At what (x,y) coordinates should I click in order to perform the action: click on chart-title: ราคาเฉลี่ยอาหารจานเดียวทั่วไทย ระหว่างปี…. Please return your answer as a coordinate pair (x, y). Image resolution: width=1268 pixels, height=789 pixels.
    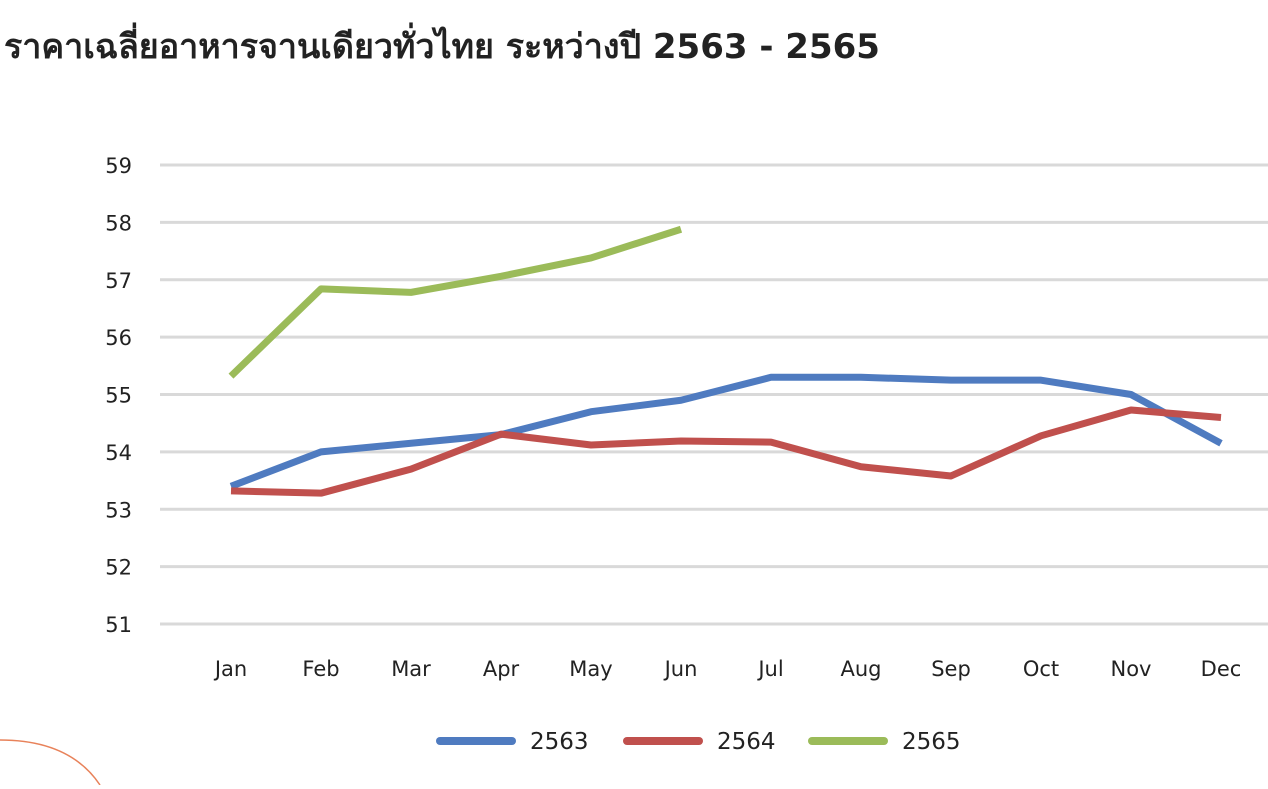
    Looking at the image, I should click on (442, 44).